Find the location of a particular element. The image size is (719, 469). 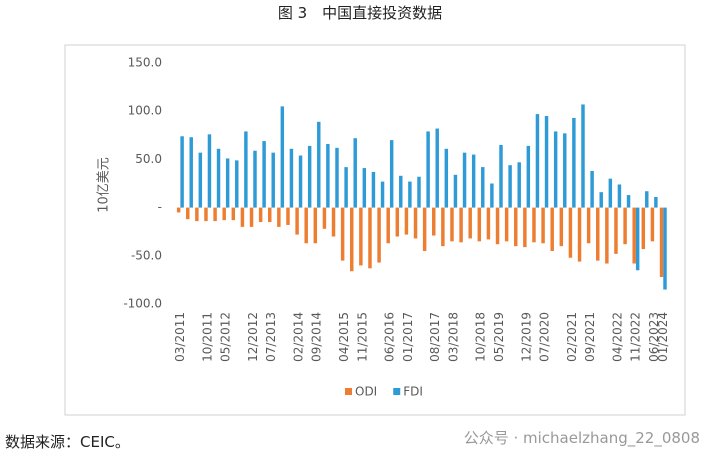

x-tick-label: 11/2022 is located at coordinates (636, 337).